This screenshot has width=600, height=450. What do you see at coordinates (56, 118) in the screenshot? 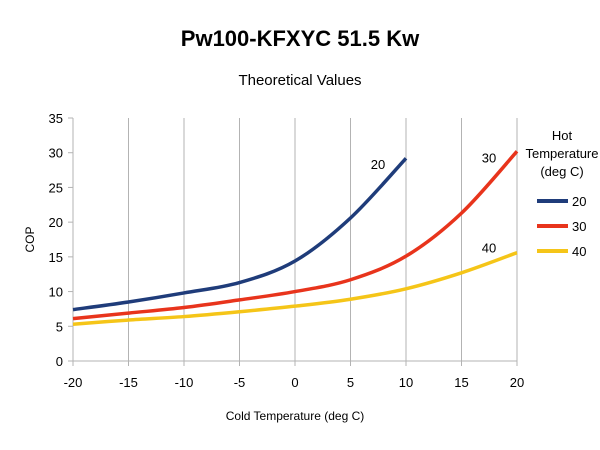
I see `y-tick-label-7: 35` at bounding box center [56, 118].